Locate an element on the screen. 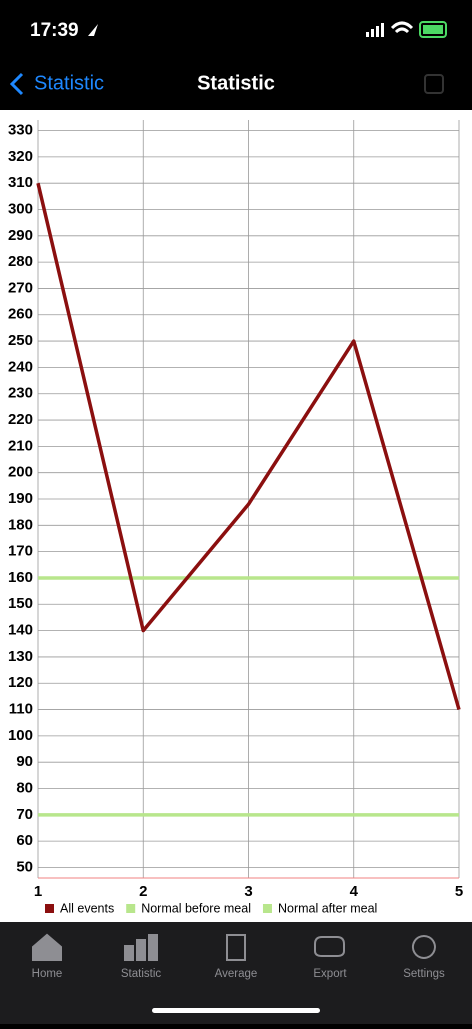 The width and height of the screenshot is (472, 1029). y-tick-label: 80 is located at coordinates (24, 787).